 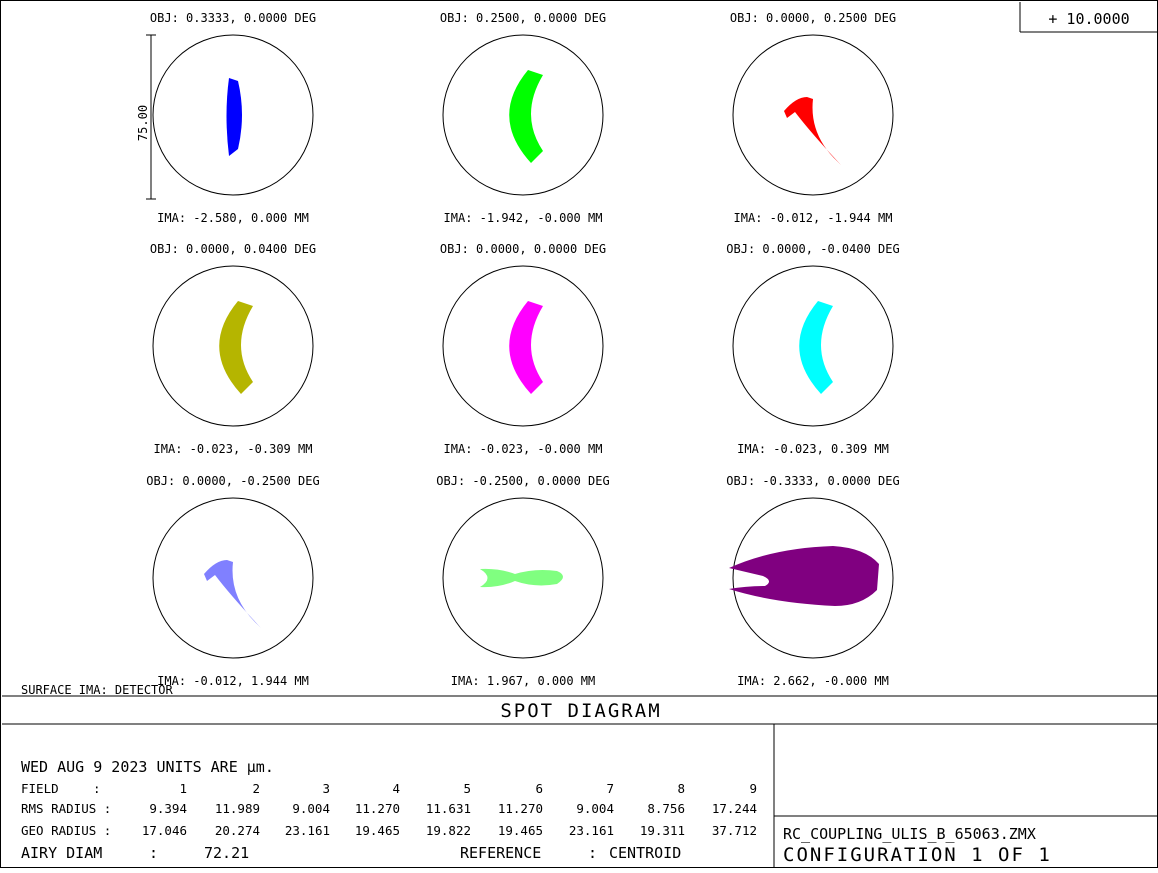 What do you see at coordinates (147, 767) in the screenshot?
I see `date-units-line: WED AUG 9 2023 UNITS ARE µm.` at bounding box center [147, 767].